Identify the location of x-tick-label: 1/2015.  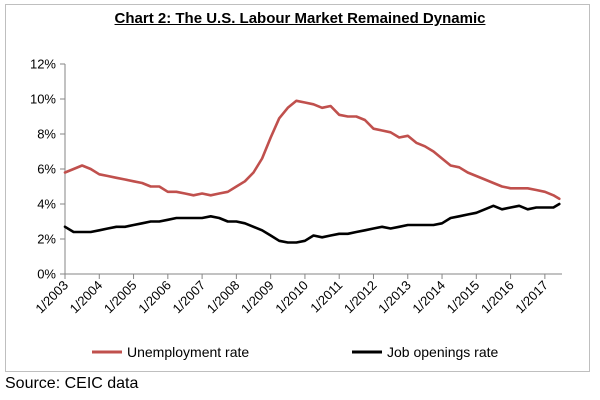
(463, 297).